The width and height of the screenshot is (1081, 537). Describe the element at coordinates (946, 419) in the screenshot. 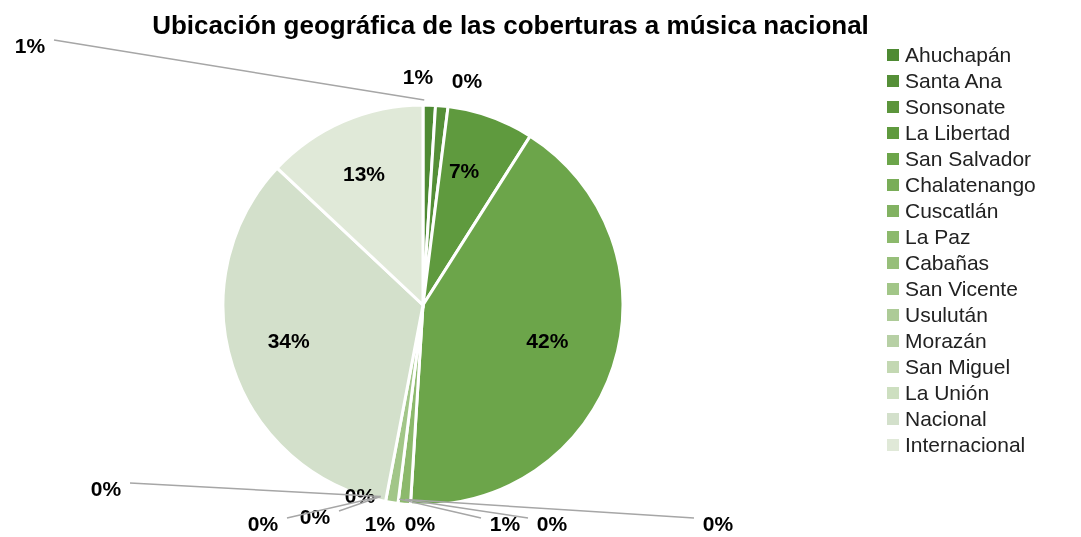

I see `legend-label: Nacional` at that location.